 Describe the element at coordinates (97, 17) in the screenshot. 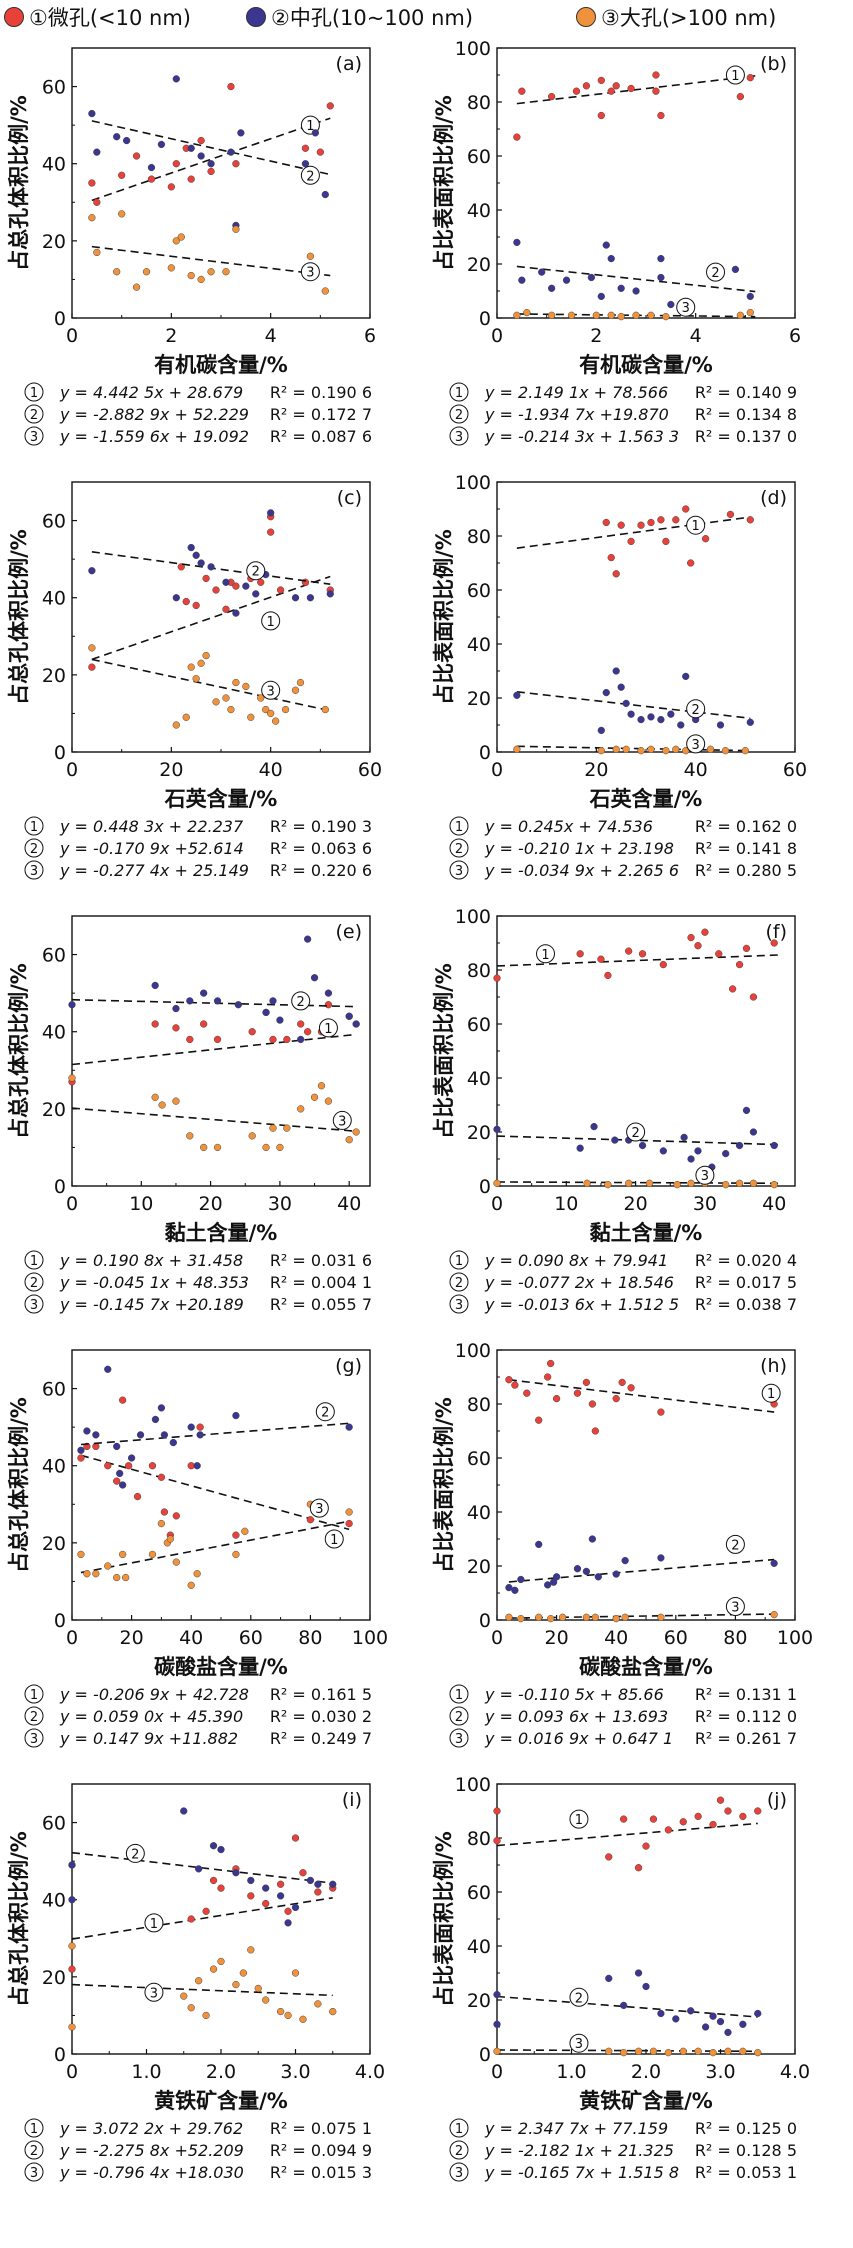

I see `legend-item-micropore: ①微孔(<10 nm)` at that location.